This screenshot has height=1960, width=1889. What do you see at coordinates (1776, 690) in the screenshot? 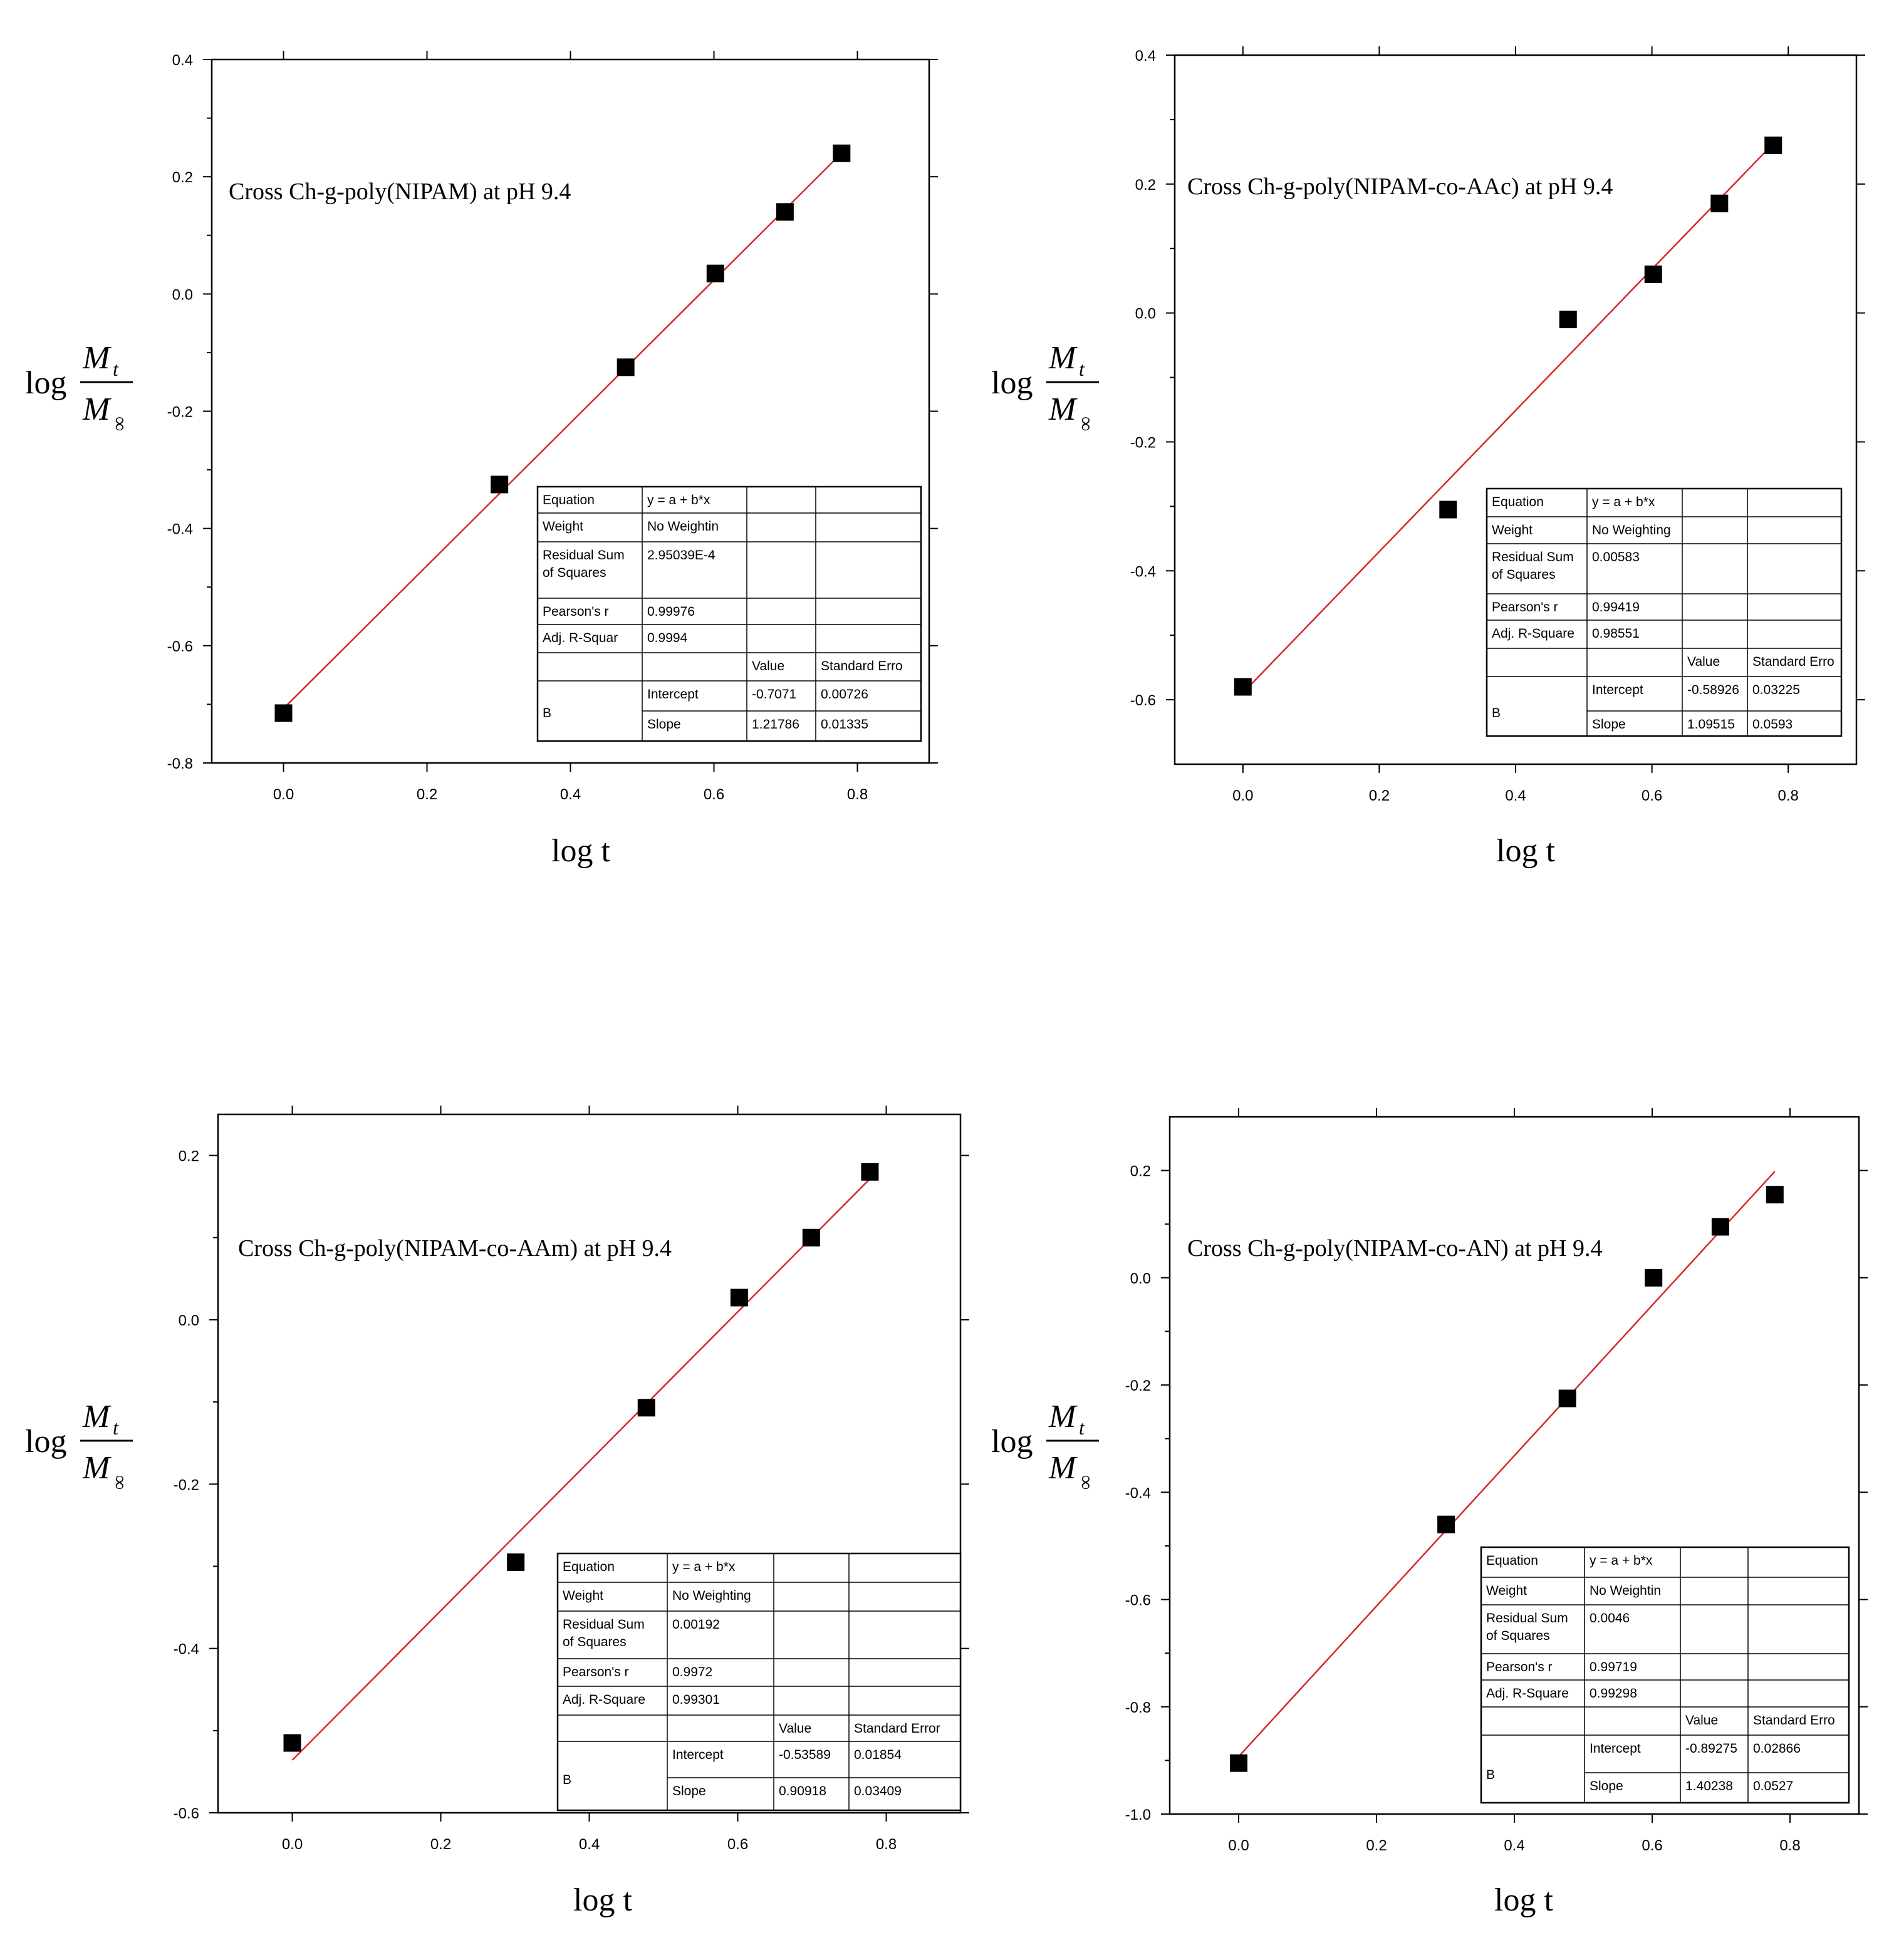
I see `table-cell: 0.03225` at bounding box center [1776, 690].